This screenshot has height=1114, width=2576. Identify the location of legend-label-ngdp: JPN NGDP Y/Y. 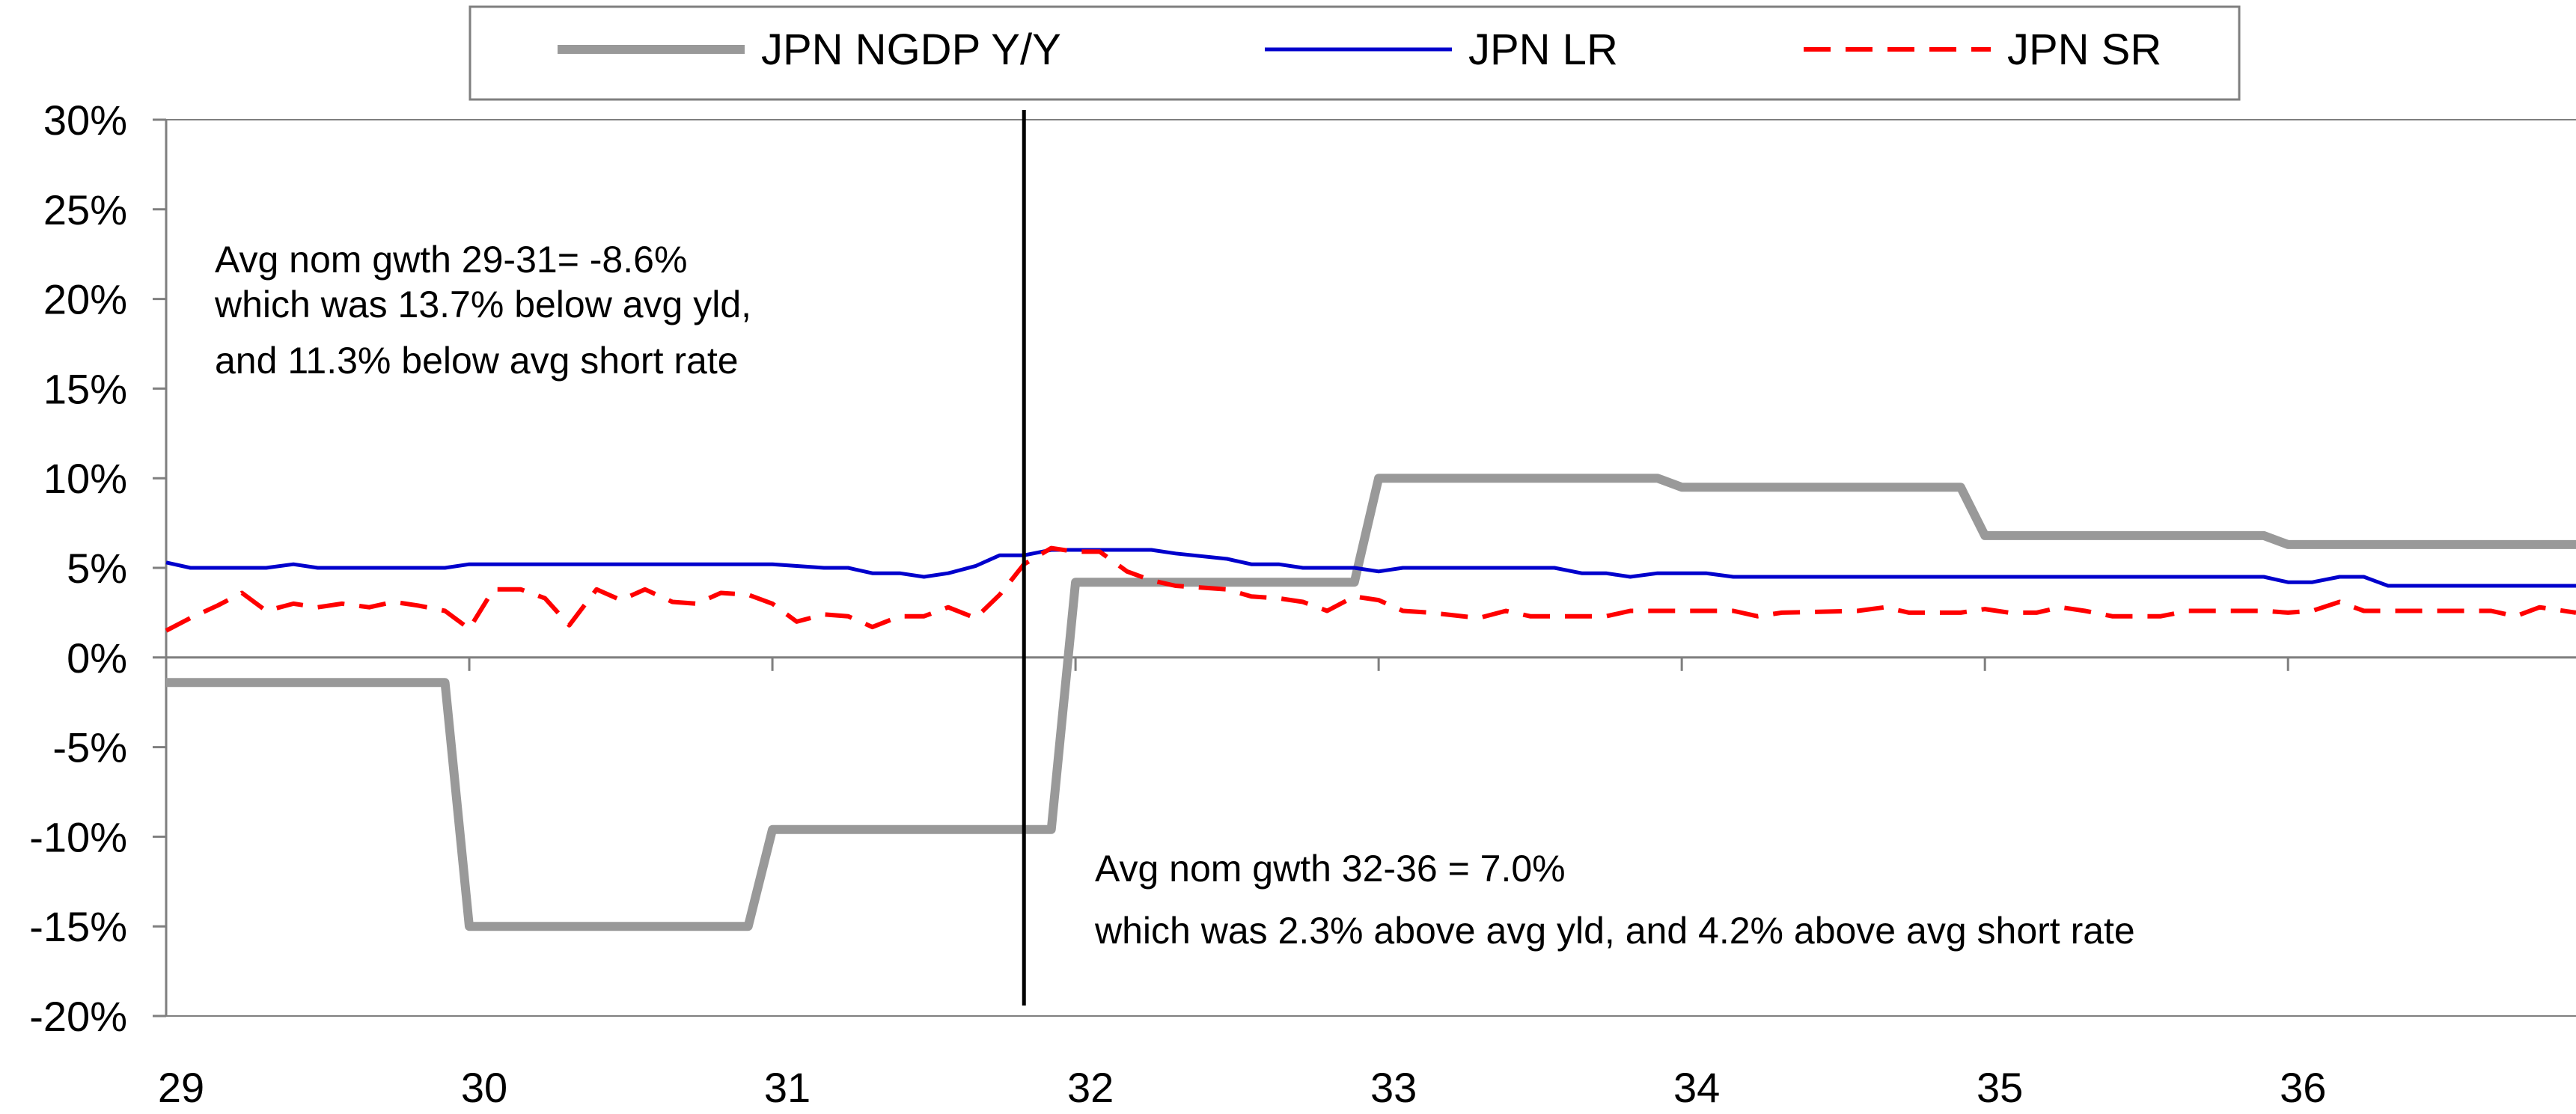
(911, 50).